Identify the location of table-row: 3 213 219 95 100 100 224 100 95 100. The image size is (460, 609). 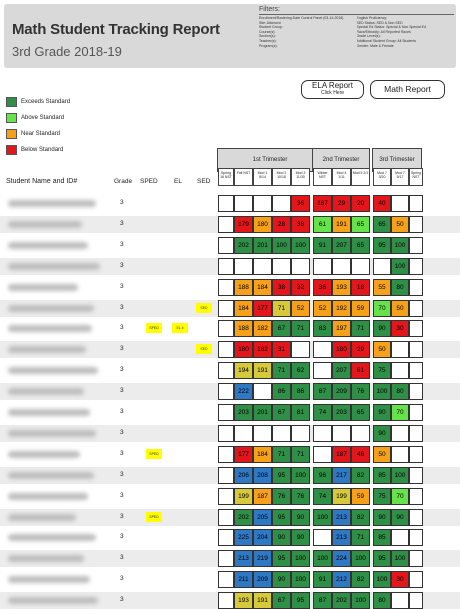
(230, 559).